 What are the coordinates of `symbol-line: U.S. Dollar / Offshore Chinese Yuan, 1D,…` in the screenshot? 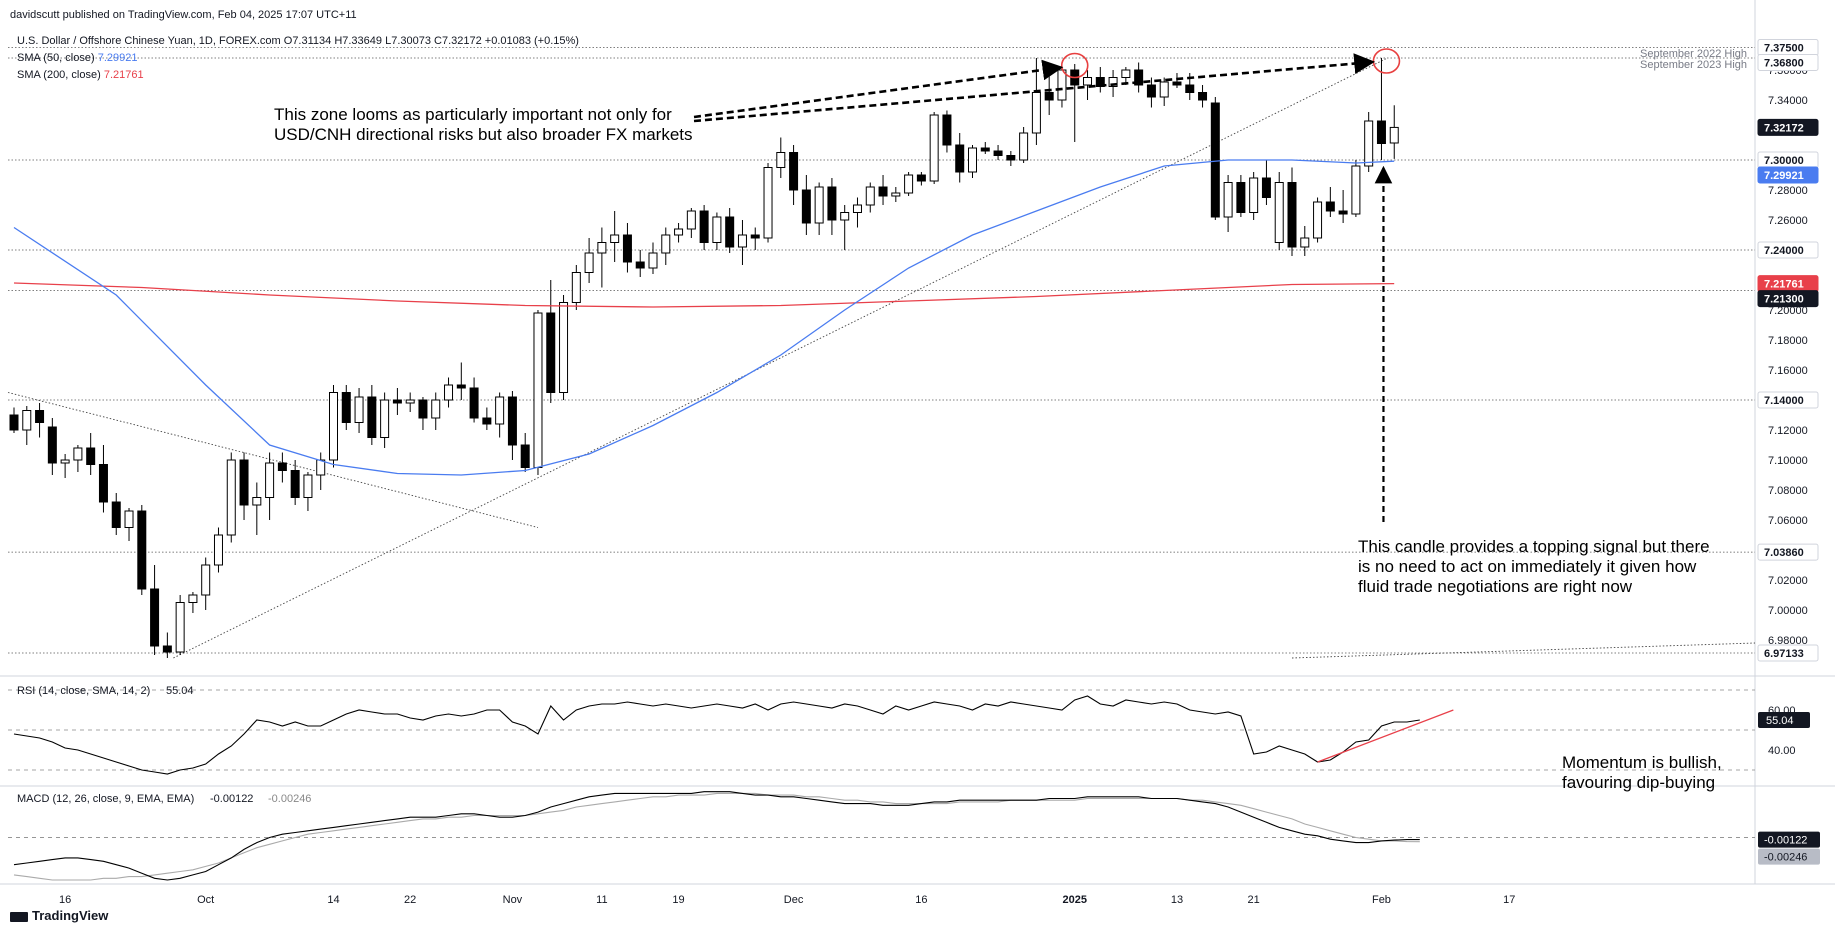 It's located at (298, 41).